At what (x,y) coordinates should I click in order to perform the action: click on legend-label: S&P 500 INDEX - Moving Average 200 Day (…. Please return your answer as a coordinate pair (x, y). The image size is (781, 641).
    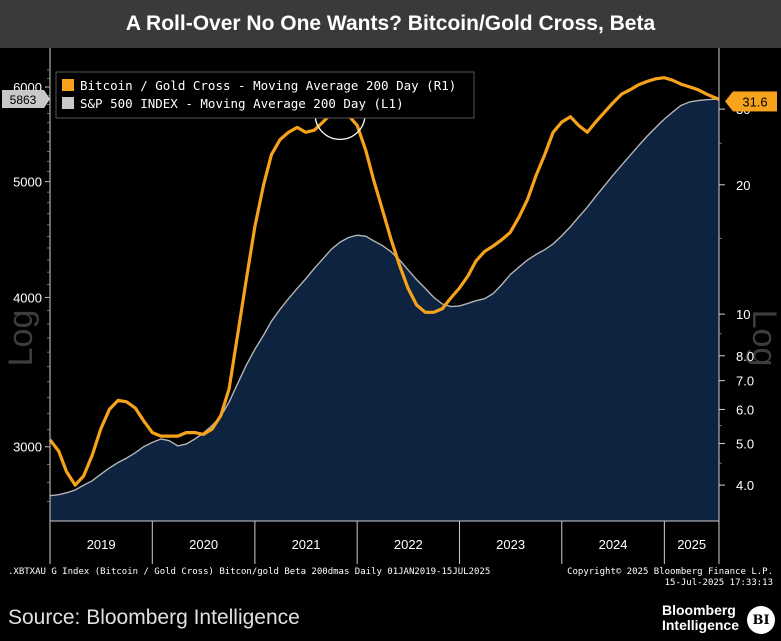
    Looking at the image, I should click on (242, 103).